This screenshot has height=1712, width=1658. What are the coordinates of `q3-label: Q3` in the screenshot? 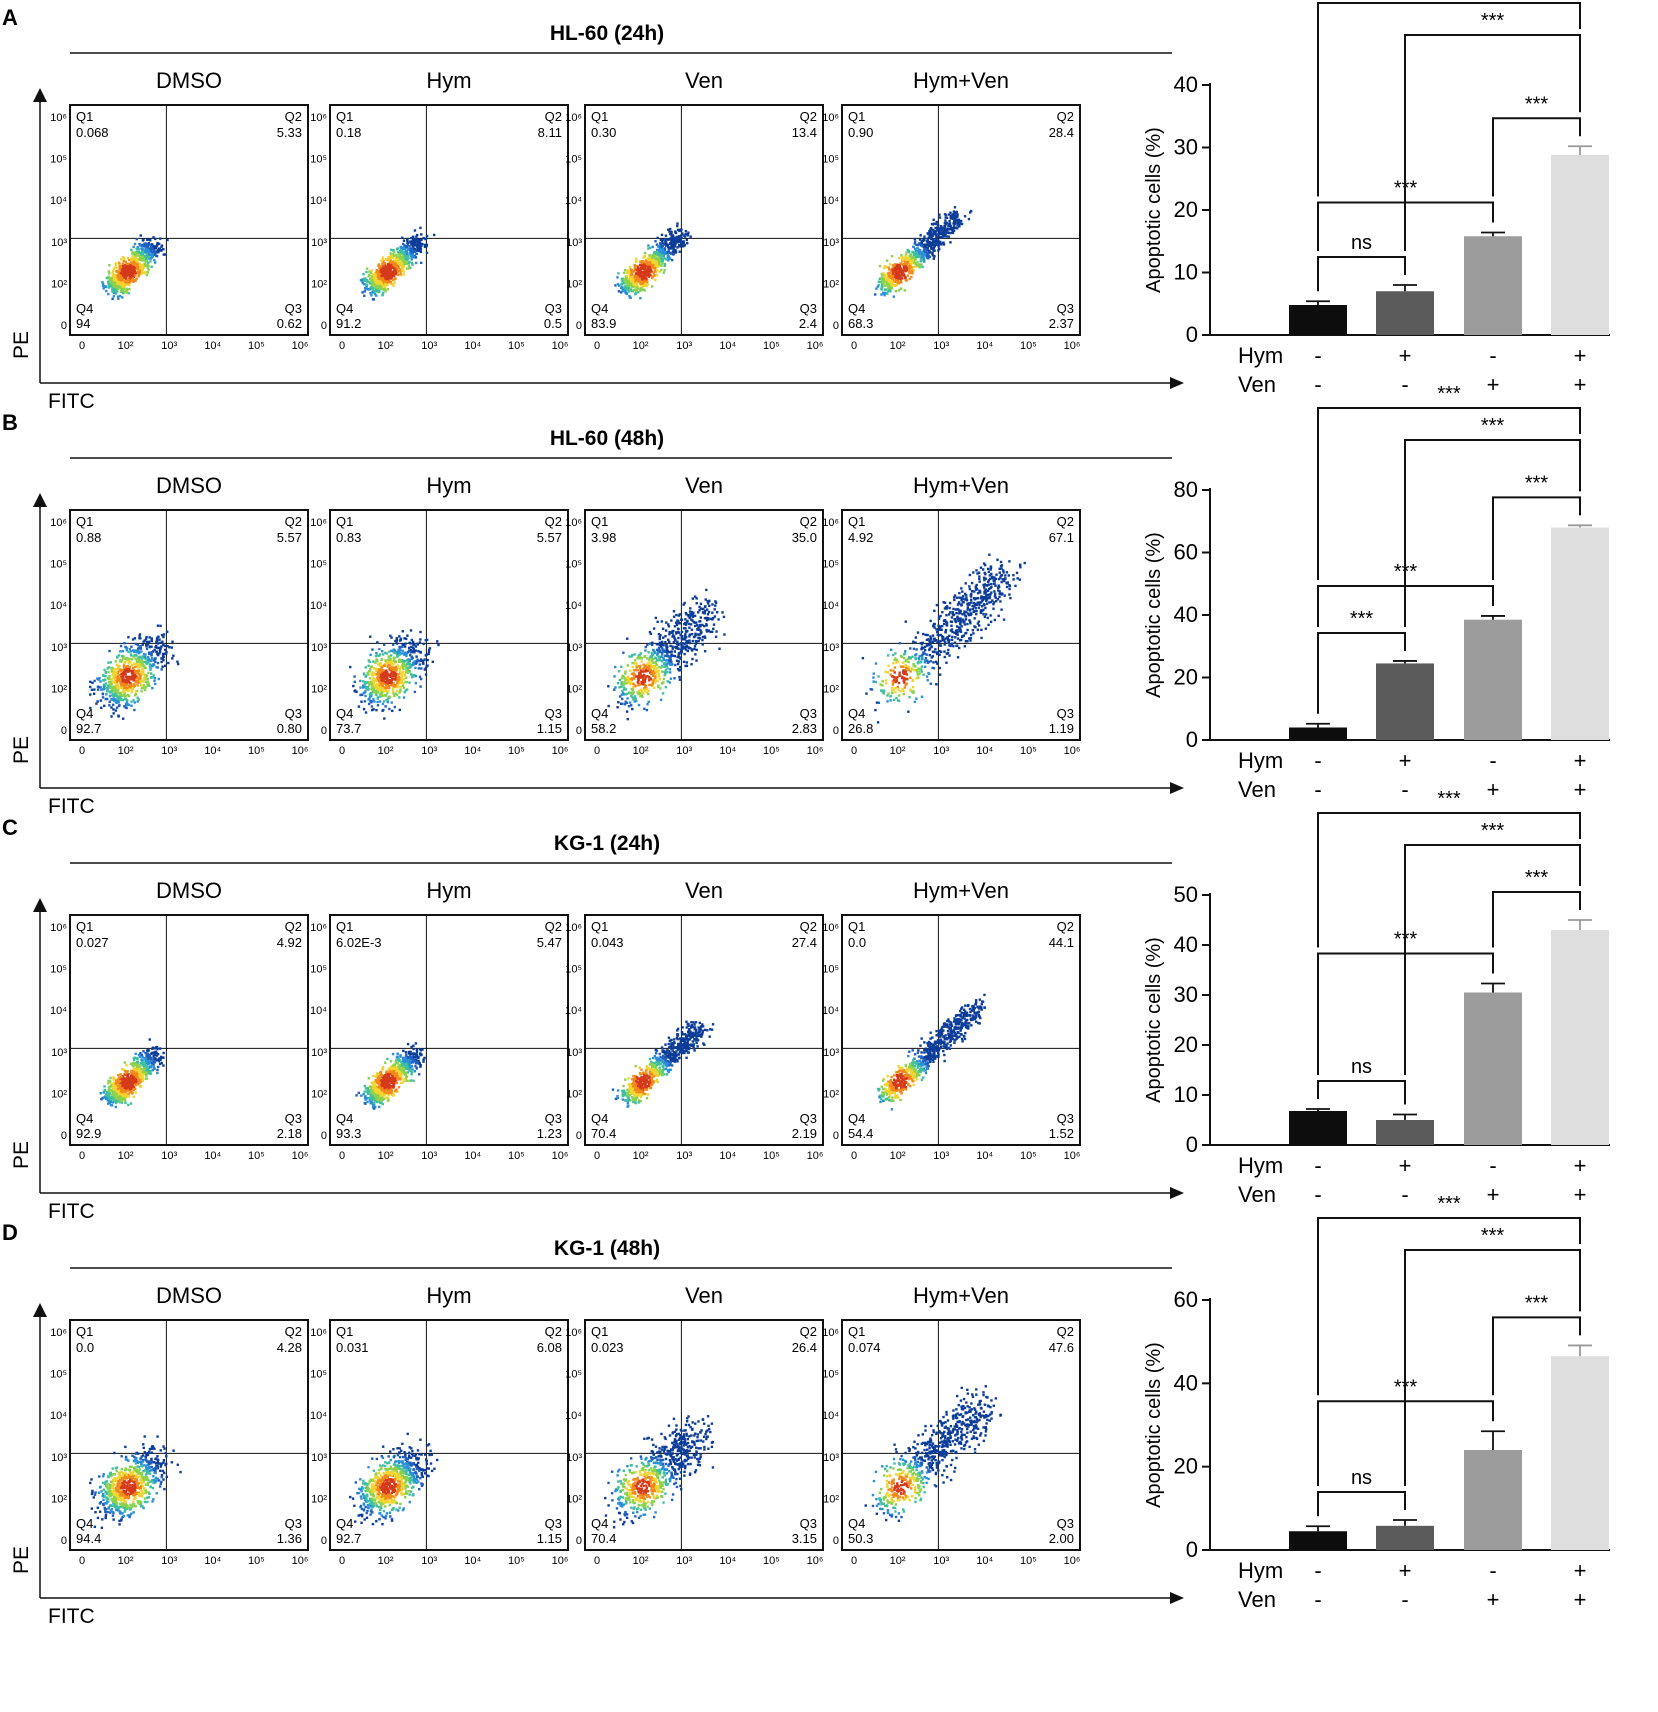 It's located at (808, 713).